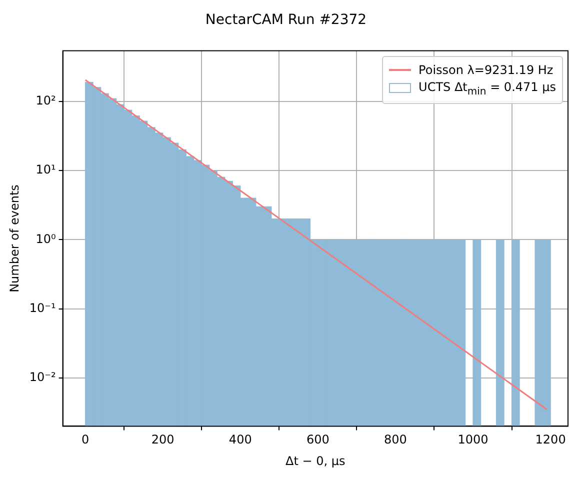 Image resolution: width=570 pixels, height=477 pixels. I want to click on y-tick-label: 10⁰, so click(46, 239).